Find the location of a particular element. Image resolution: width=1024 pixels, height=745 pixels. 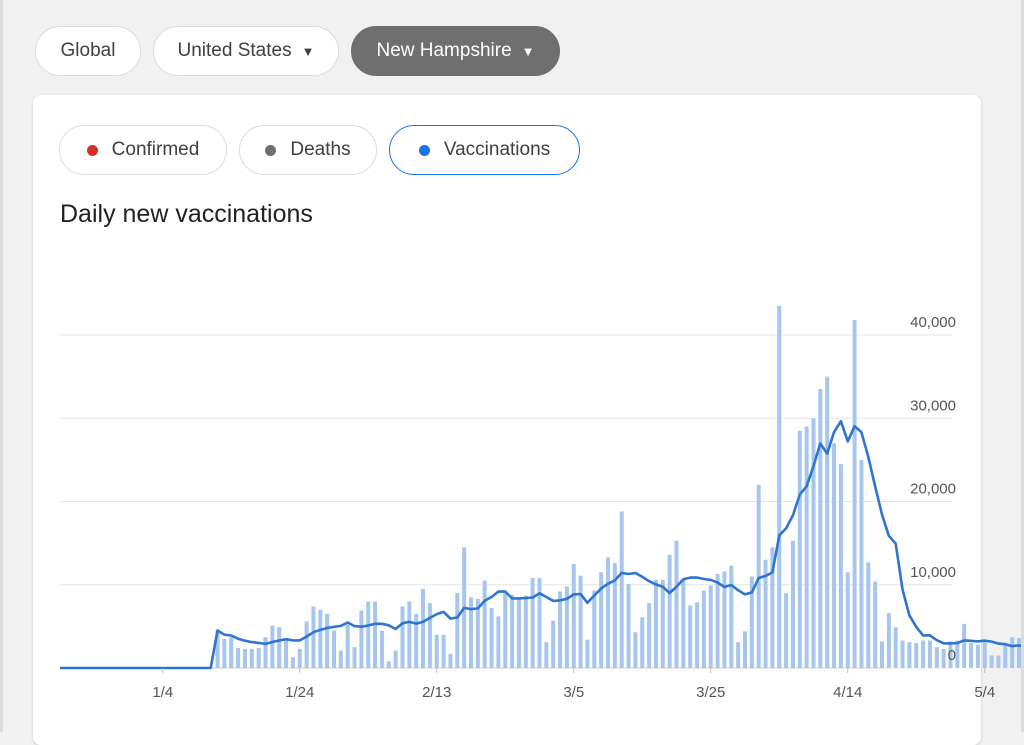

x-axis-labels: 1/4 1/24 2/13 3/5 3/25 4/14 5/4 is located at coordinates (573, 684).